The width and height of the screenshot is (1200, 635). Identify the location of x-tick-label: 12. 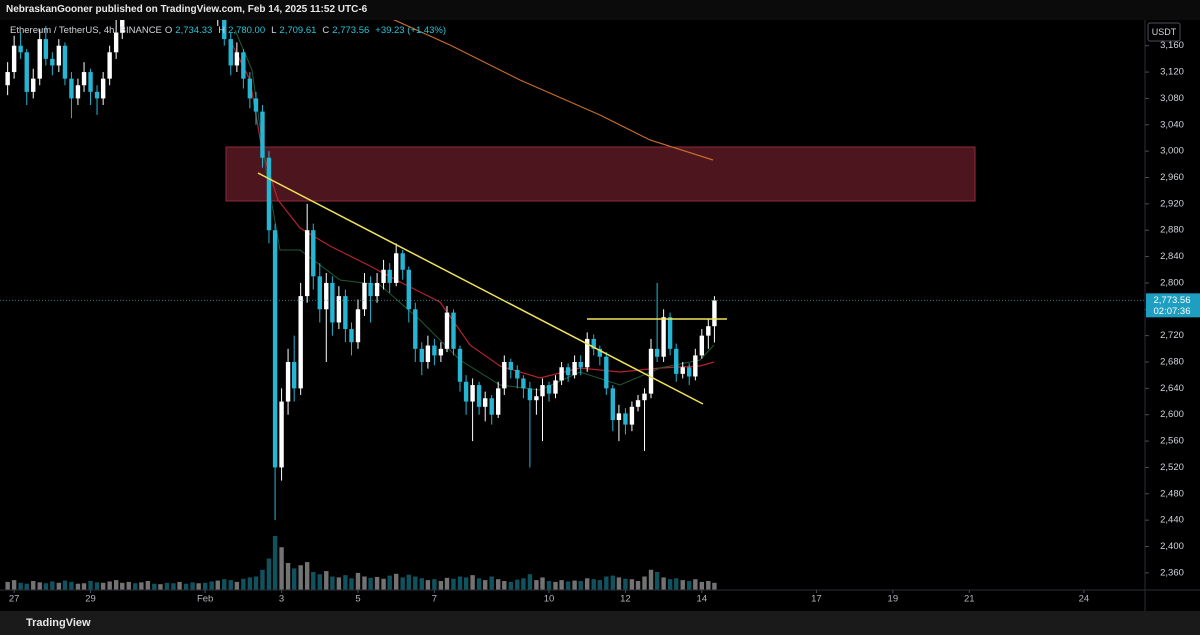
(625, 599).